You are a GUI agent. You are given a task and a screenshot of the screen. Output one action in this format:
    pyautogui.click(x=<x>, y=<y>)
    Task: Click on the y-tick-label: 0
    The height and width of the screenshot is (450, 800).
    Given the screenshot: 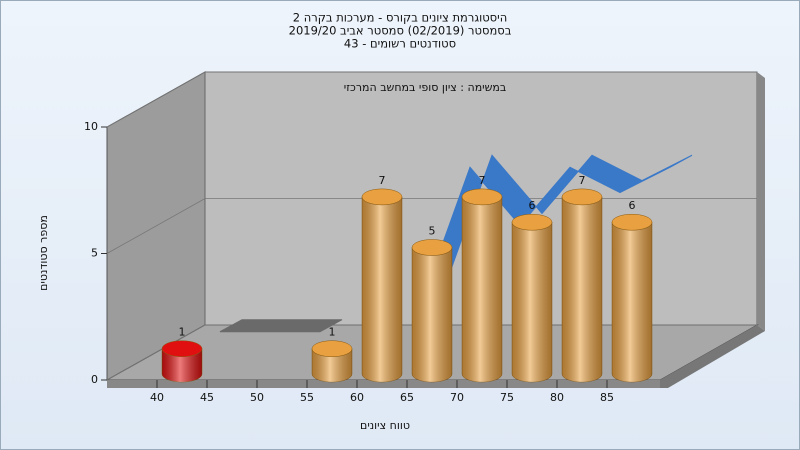 What is the action you would take?
    pyautogui.click(x=94, y=379)
    